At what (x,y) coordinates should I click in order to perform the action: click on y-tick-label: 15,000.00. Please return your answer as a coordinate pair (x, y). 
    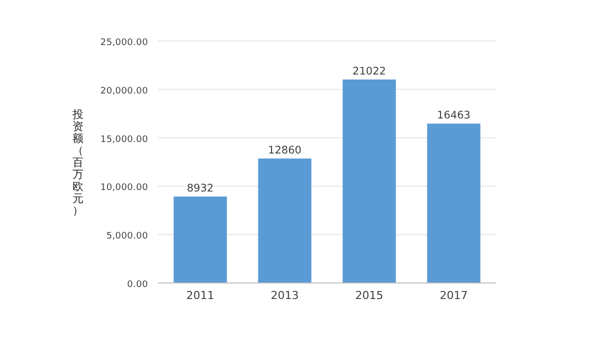
    Looking at the image, I should click on (124, 139).